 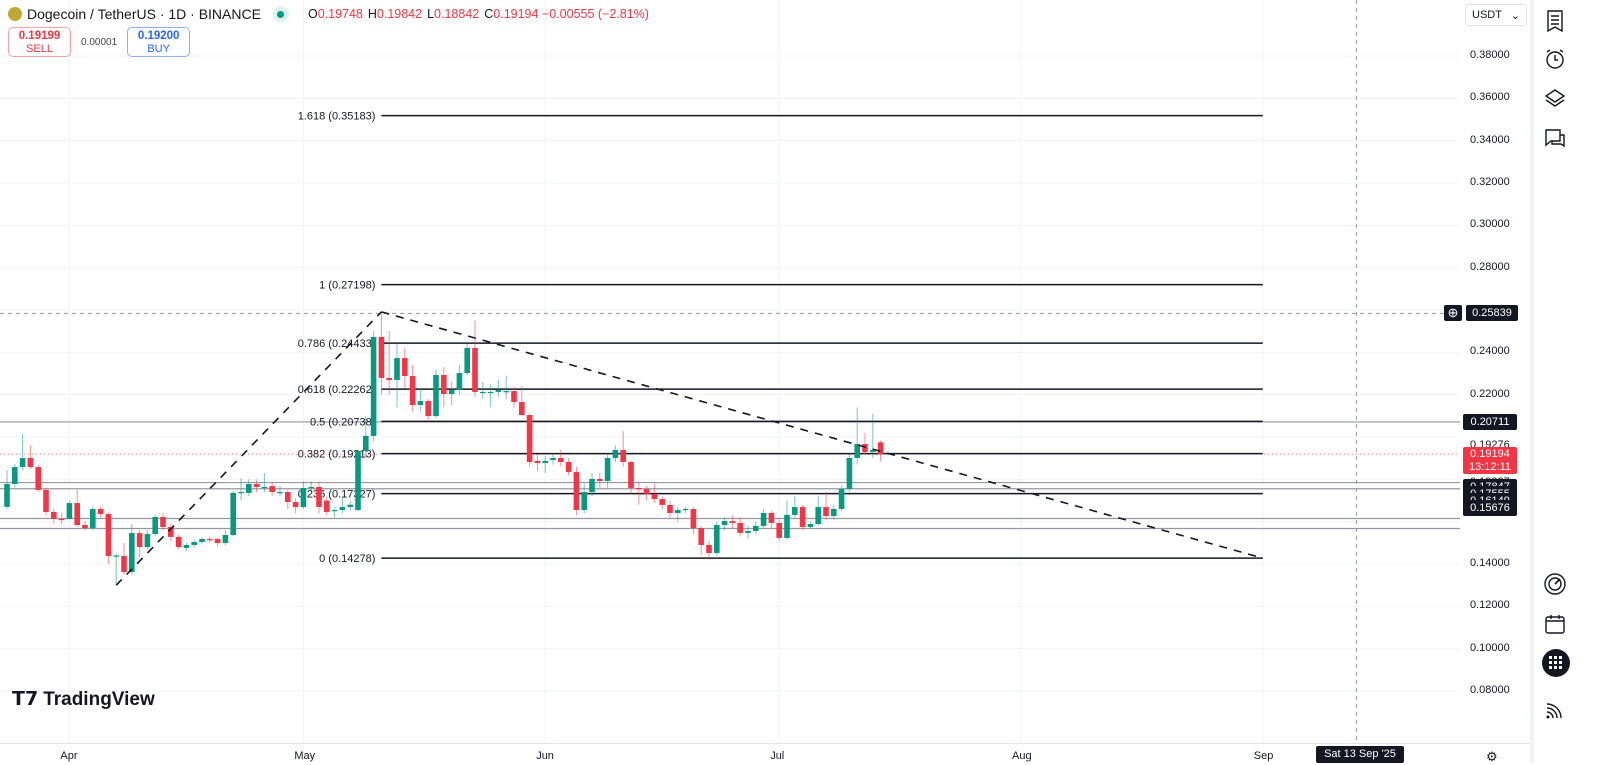 I want to click on price-axis-label: 0.14000, so click(x=1490, y=563).